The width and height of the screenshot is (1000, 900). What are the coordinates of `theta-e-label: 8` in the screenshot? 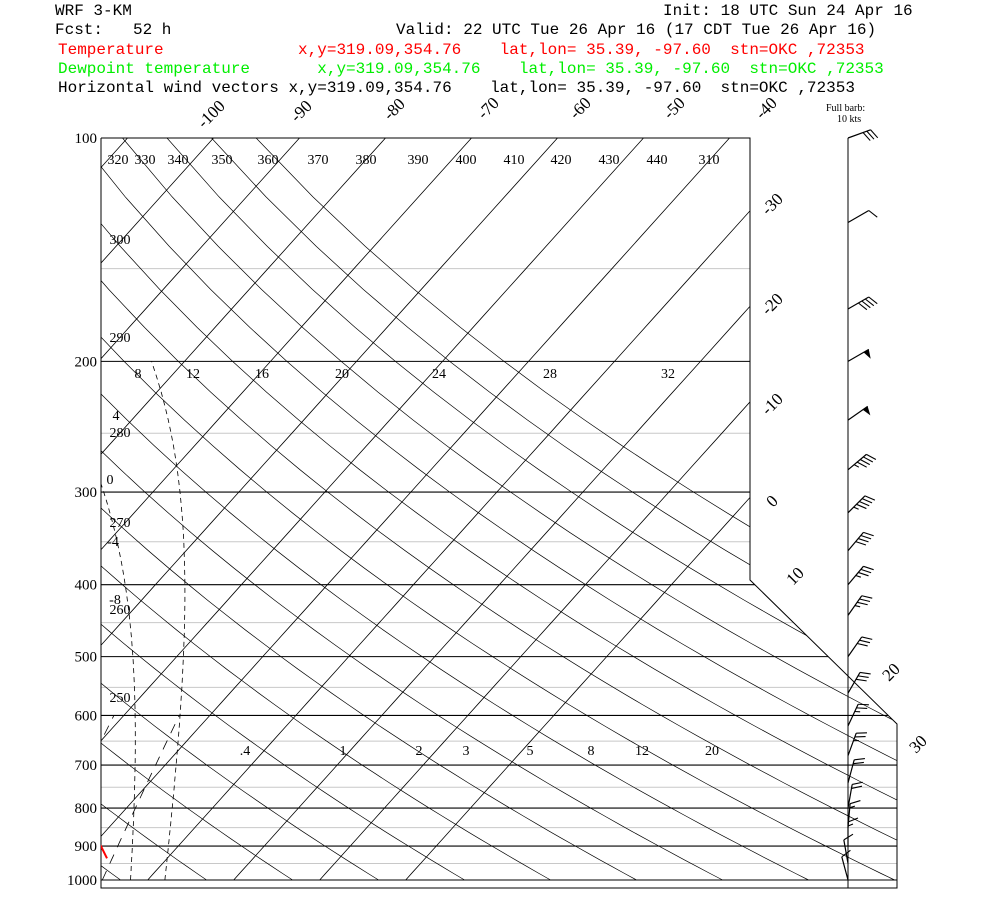 It's located at (138, 374).